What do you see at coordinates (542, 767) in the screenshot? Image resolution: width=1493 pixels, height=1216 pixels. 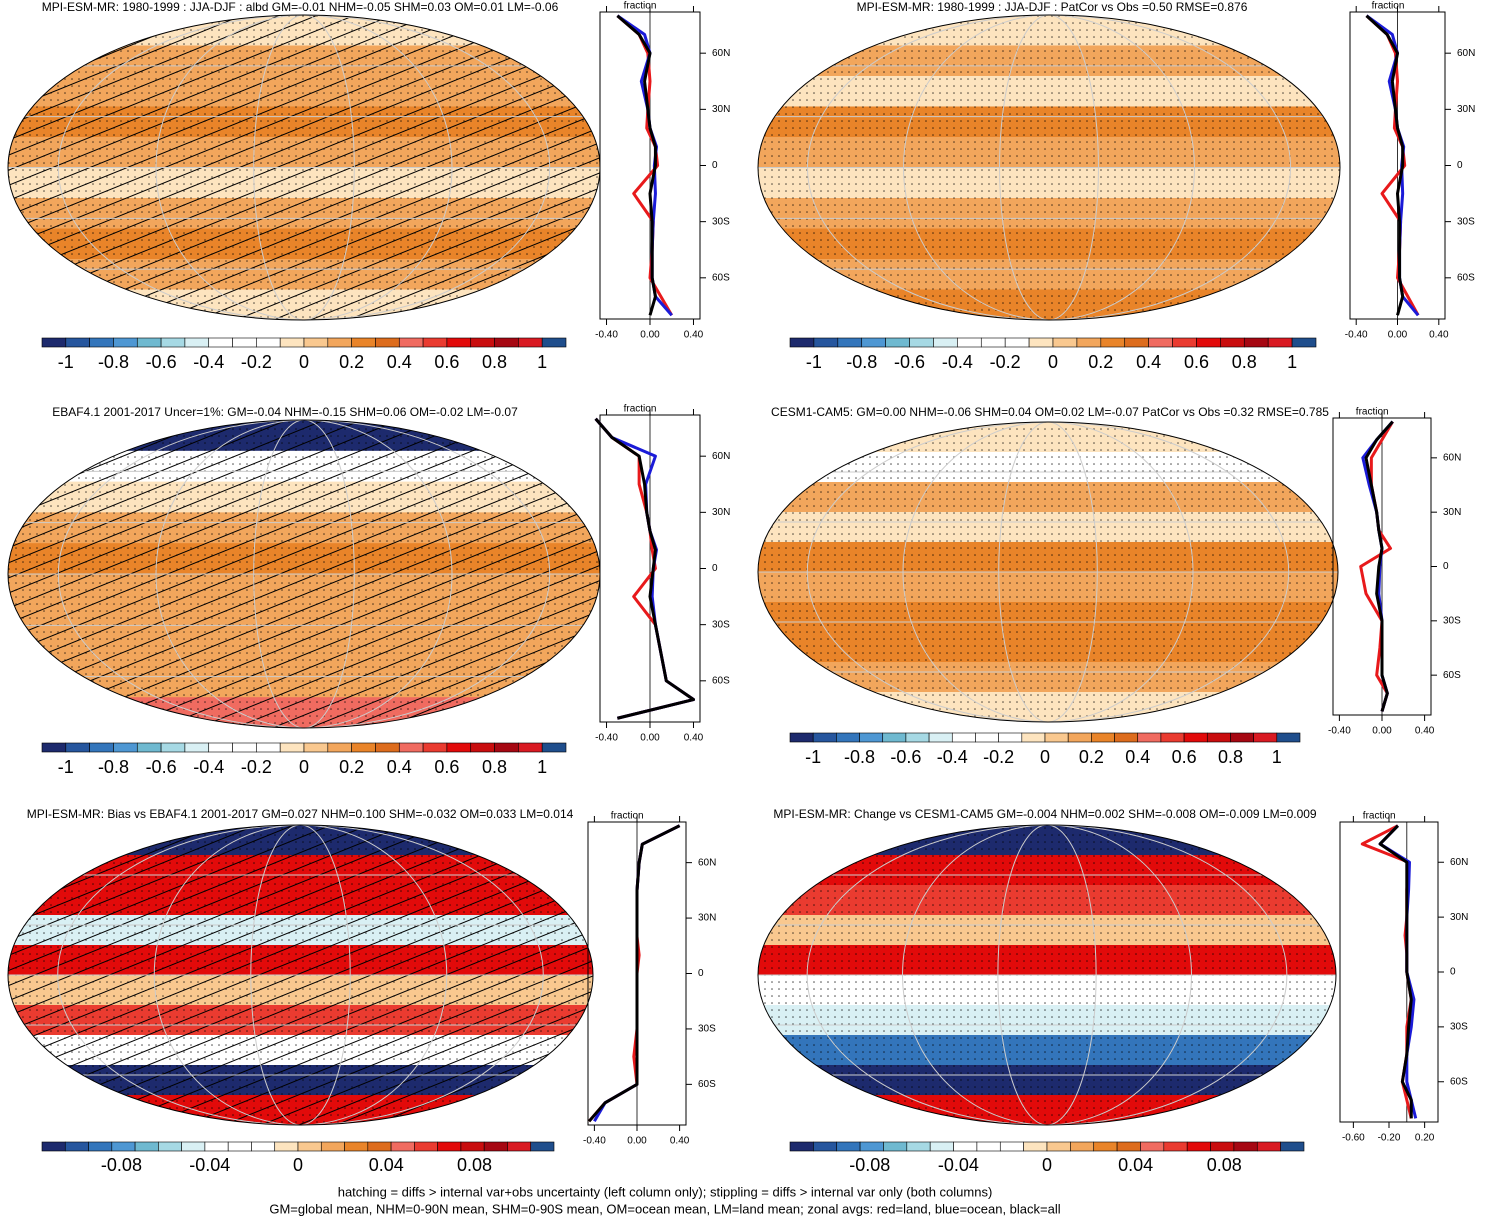 I see `colorbar-label: 1` at bounding box center [542, 767].